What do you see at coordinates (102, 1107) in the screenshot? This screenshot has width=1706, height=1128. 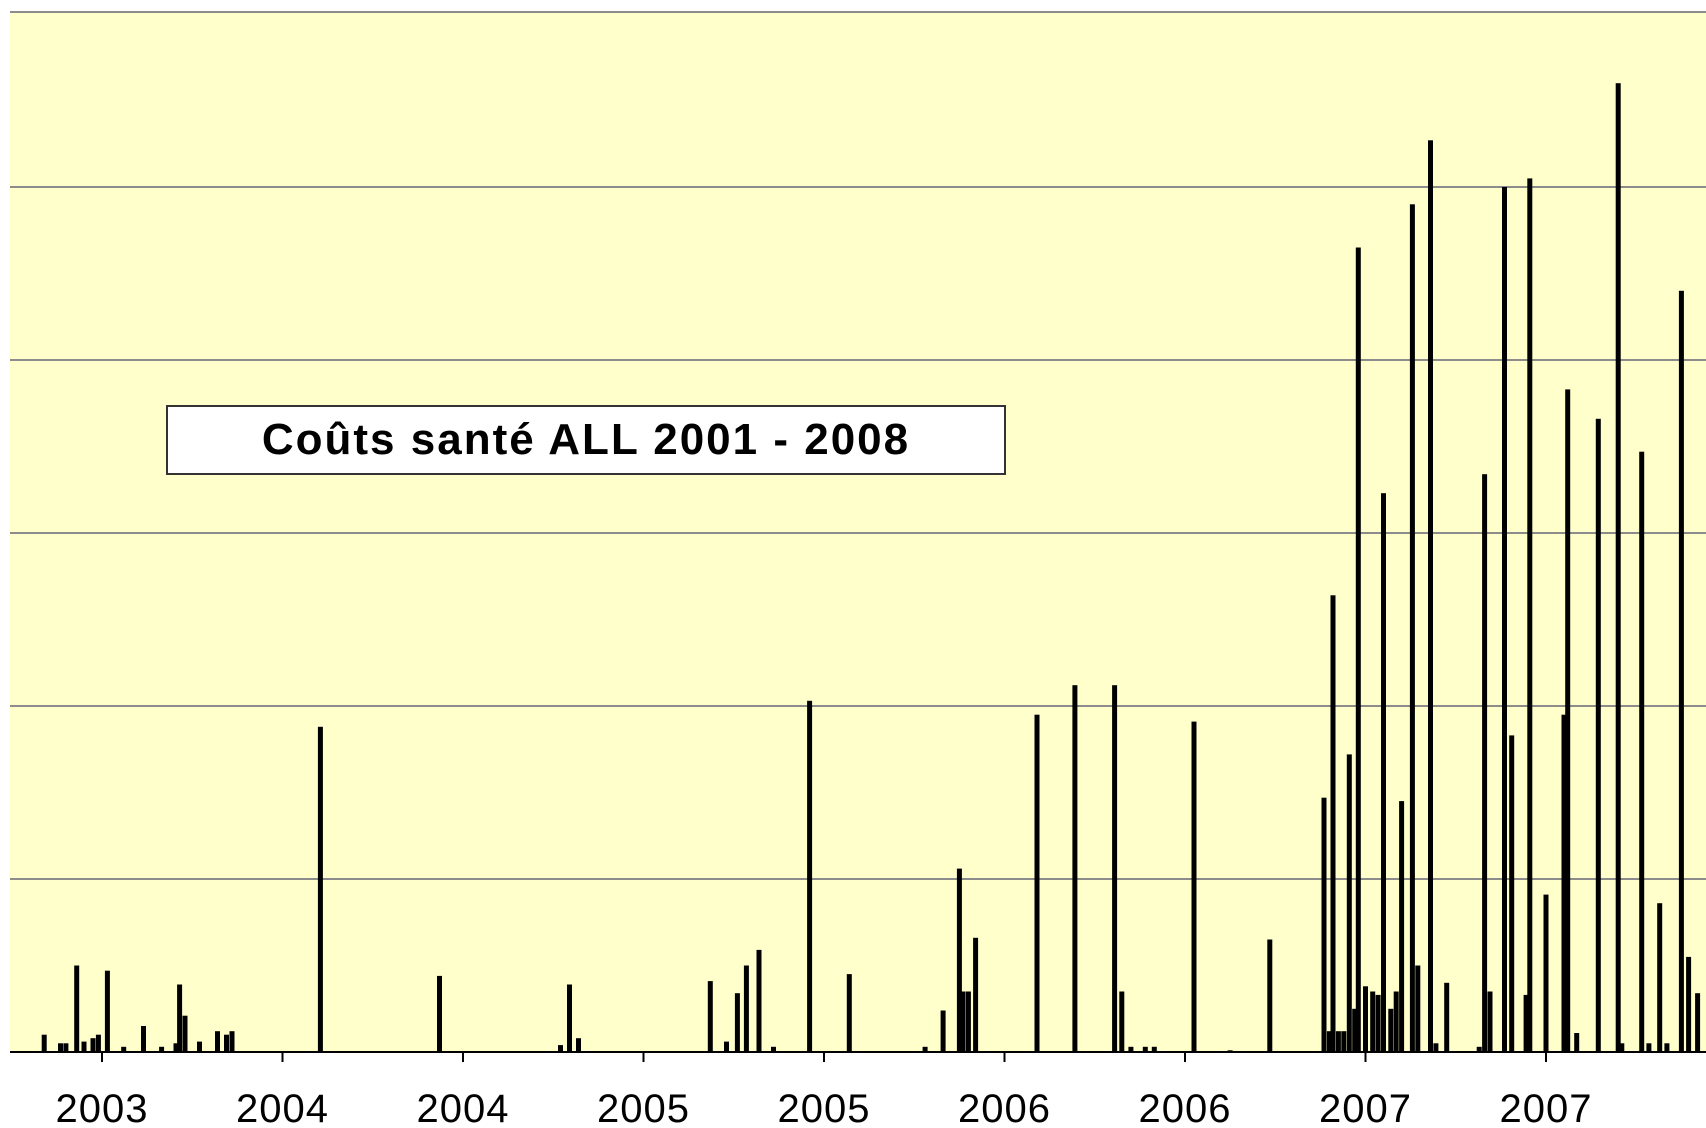 I see `x-tick-label: 2003` at bounding box center [102, 1107].